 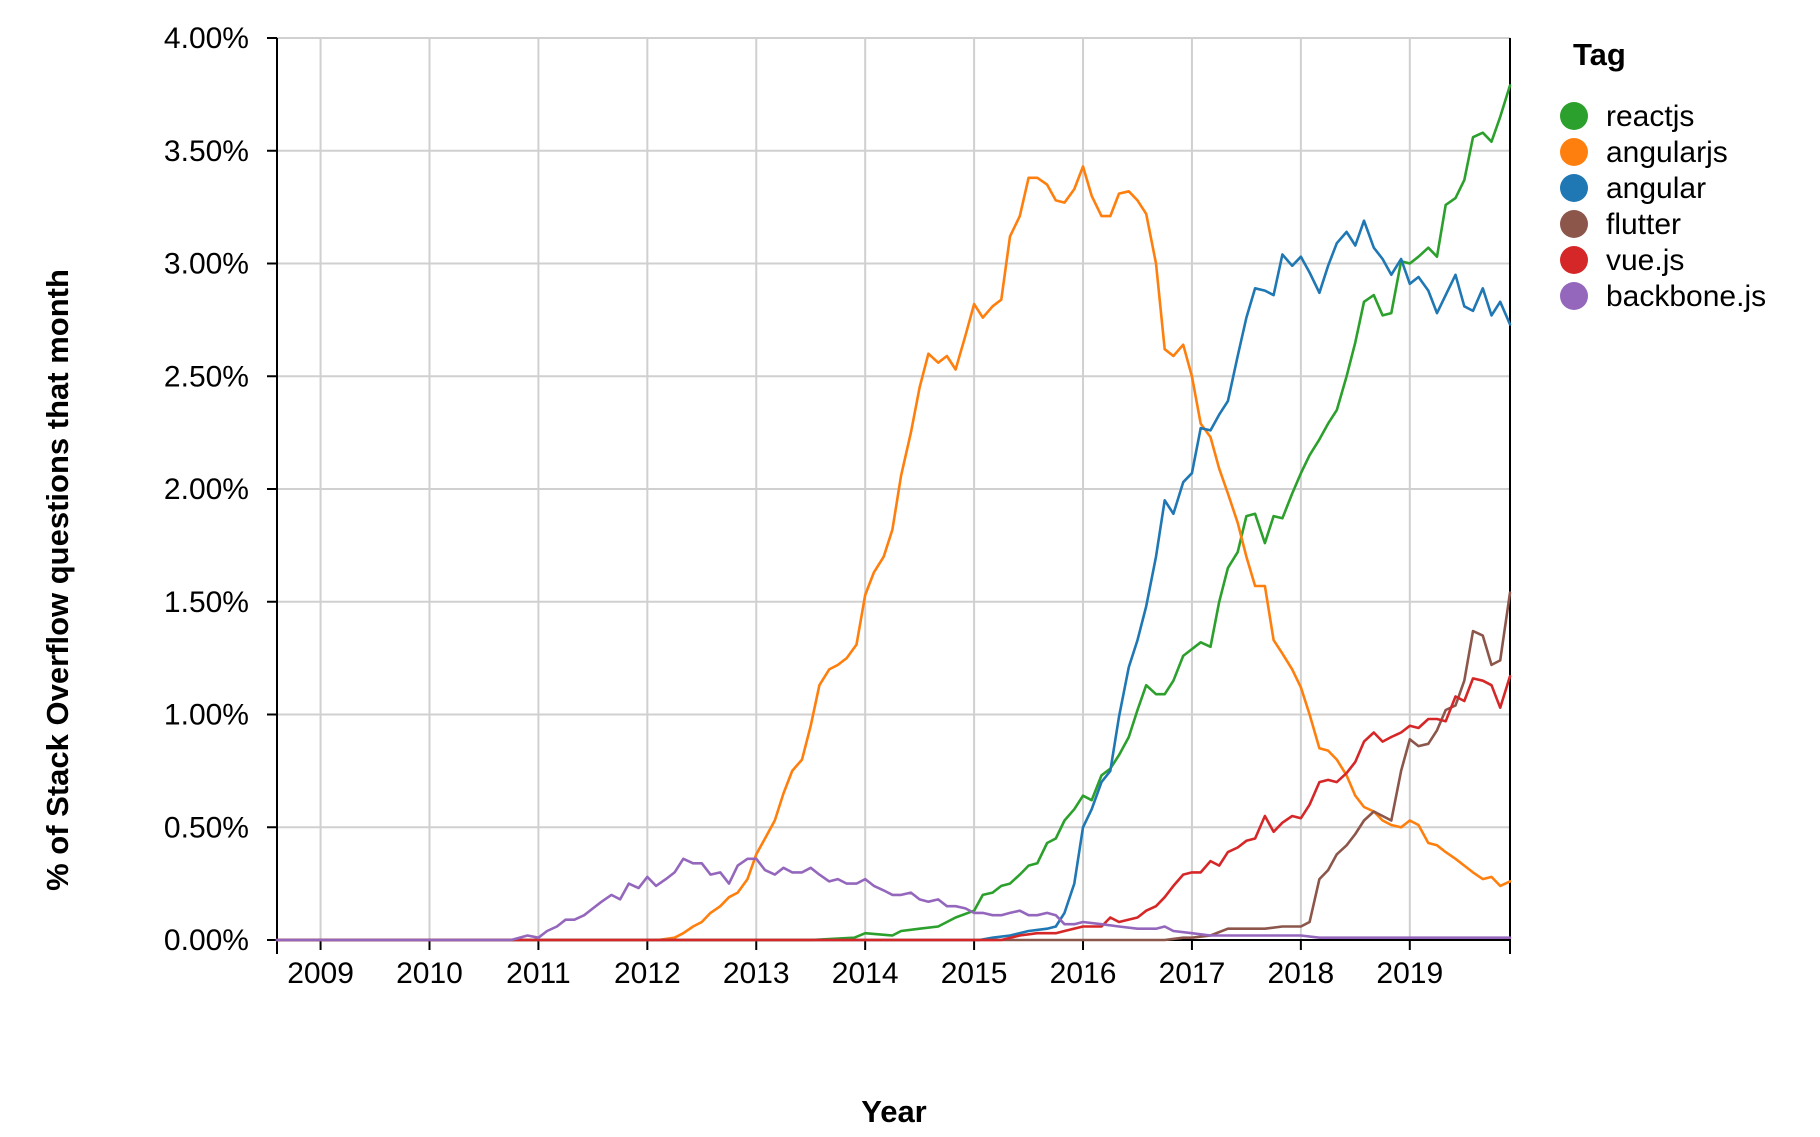 What do you see at coordinates (206, 715) in the screenshot?
I see `y-tick-label: 1.00%` at bounding box center [206, 715].